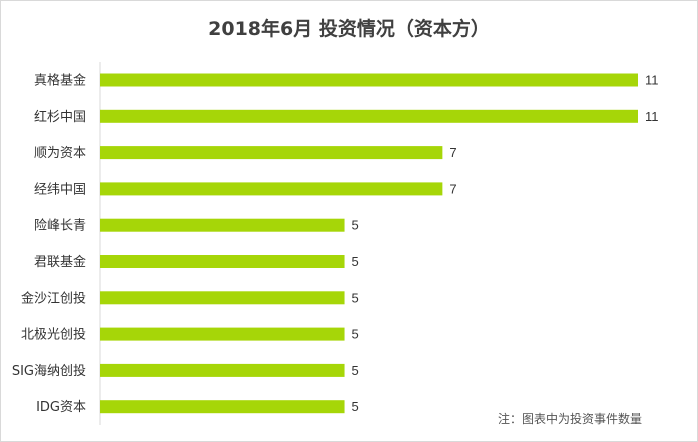 The height and width of the screenshot is (442, 698). What do you see at coordinates (60, 226) in the screenshot?
I see `category-label: 险峰长青` at bounding box center [60, 226].